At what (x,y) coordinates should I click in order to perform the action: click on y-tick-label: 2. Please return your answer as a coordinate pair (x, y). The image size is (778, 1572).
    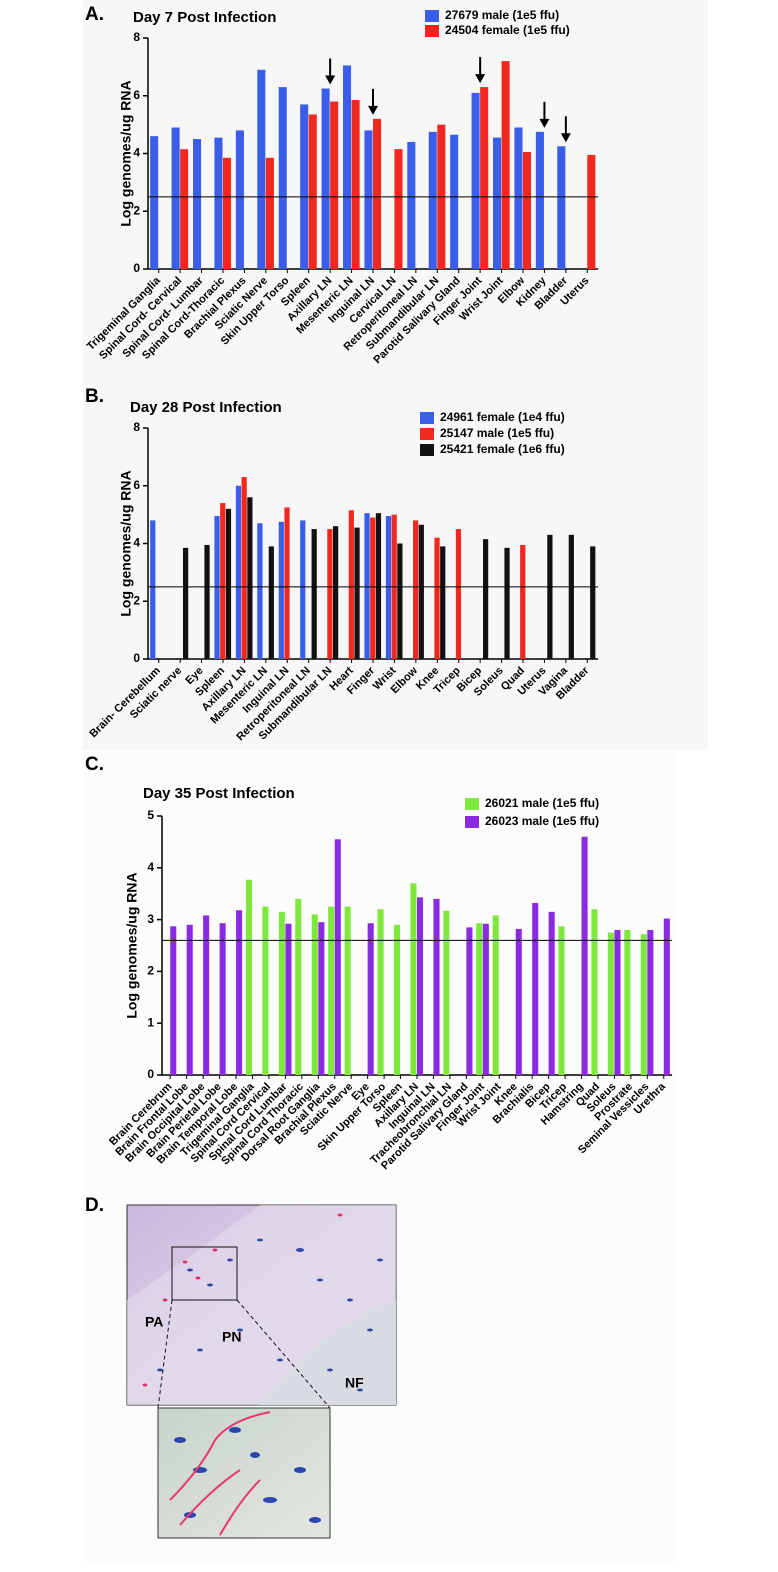
    Looking at the image, I should click on (150, 971).